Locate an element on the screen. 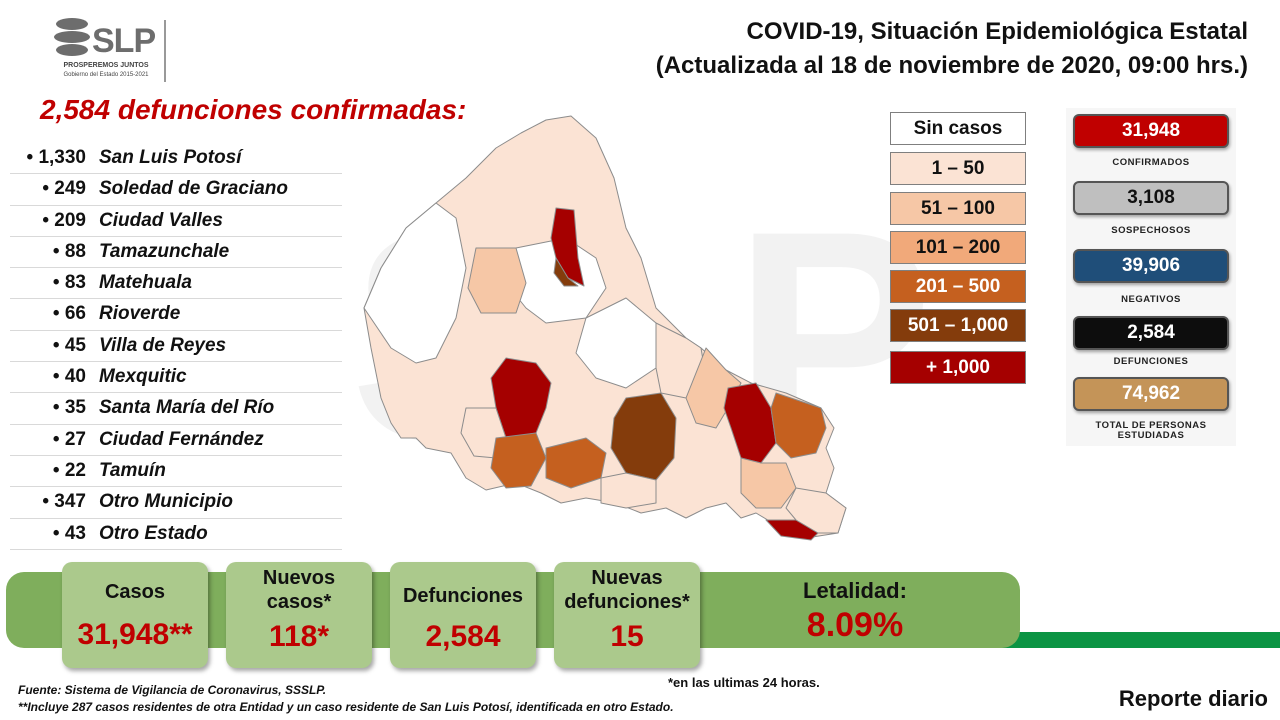 Image resolution: width=1280 pixels, height=720 pixels. deaths-card: Defunciones 2,584 is located at coordinates (463, 615).